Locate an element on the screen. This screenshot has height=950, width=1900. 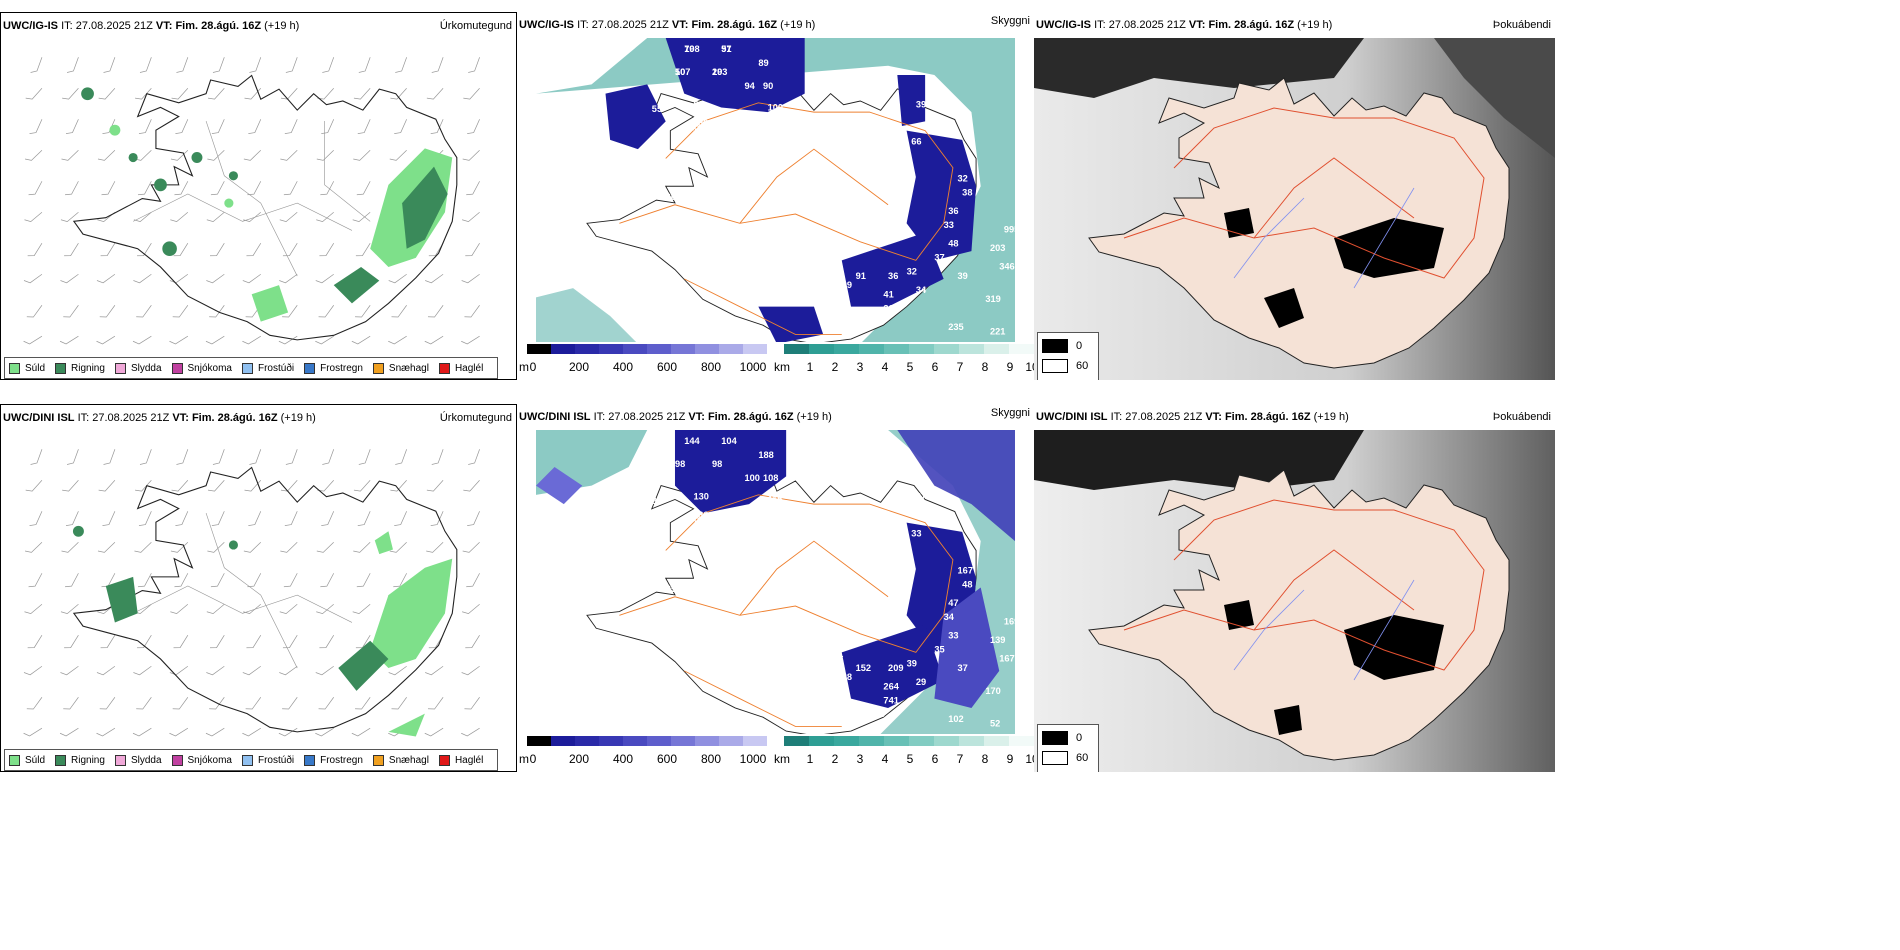
precip-drizzle is located at coordinates (411, 634).